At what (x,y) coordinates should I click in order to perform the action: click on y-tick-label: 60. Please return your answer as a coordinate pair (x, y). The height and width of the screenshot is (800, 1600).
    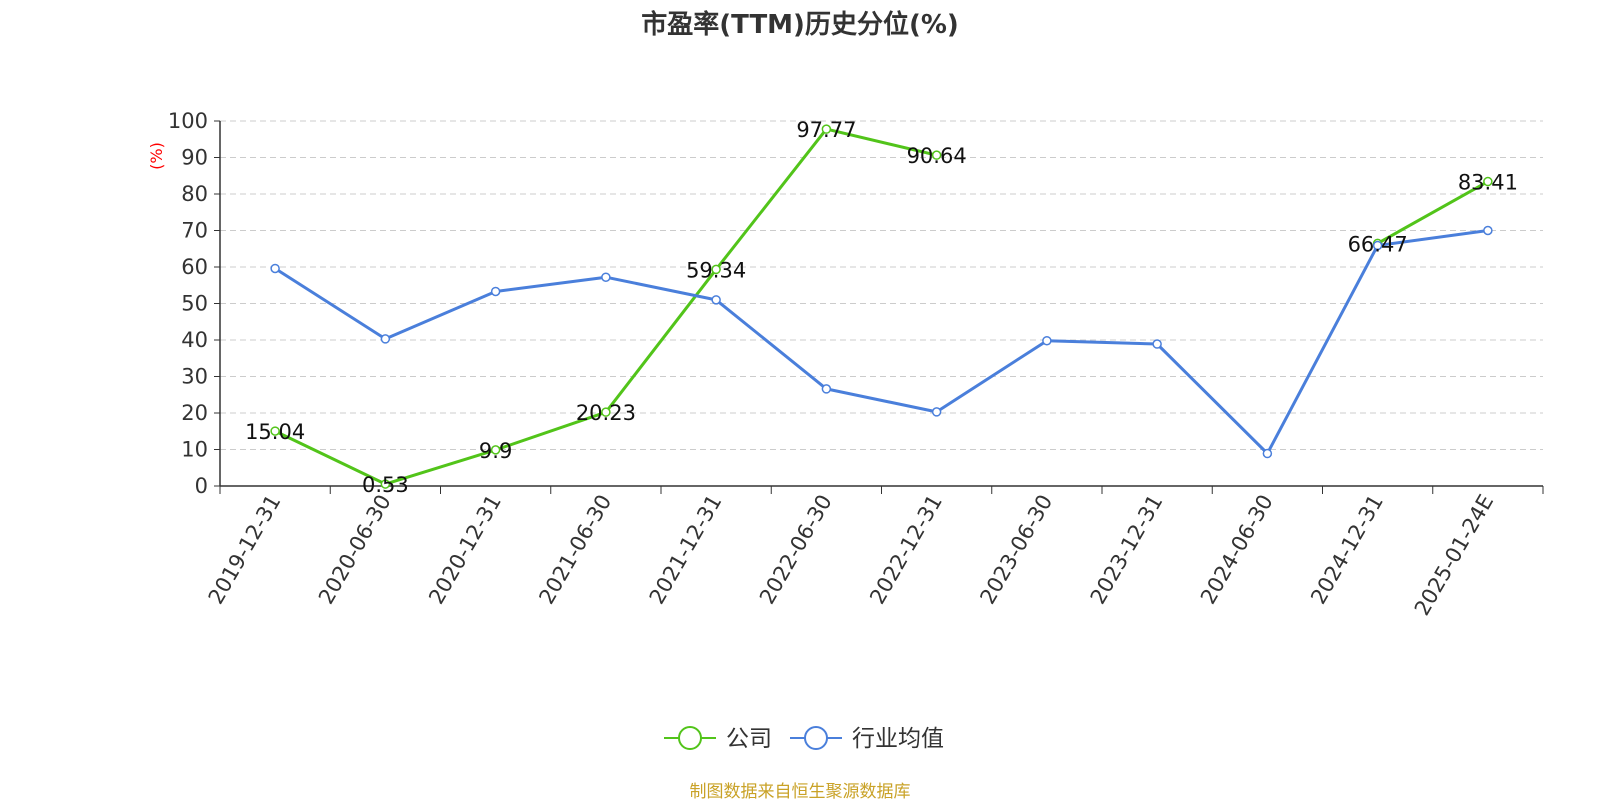
    Looking at the image, I should click on (194, 267).